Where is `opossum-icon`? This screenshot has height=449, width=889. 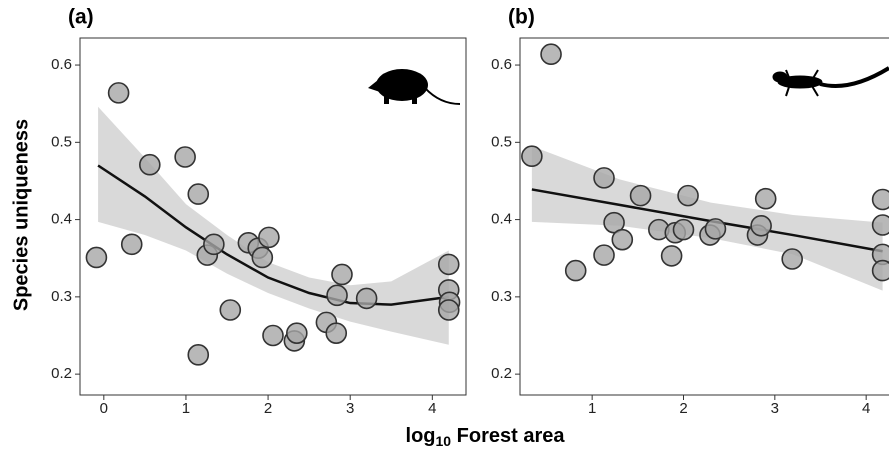 opossum-icon is located at coordinates (414, 87).